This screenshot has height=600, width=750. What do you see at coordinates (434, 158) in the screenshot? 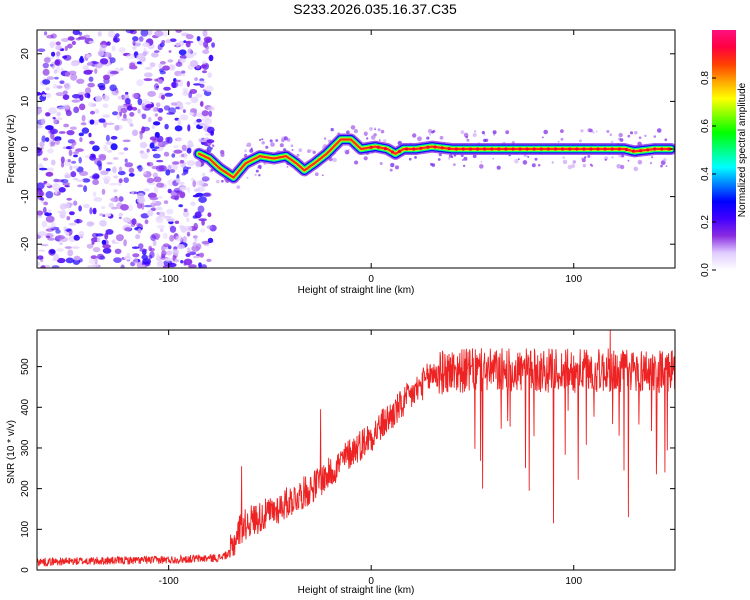
I see `spectrogram-ridge` at bounding box center [434, 158].